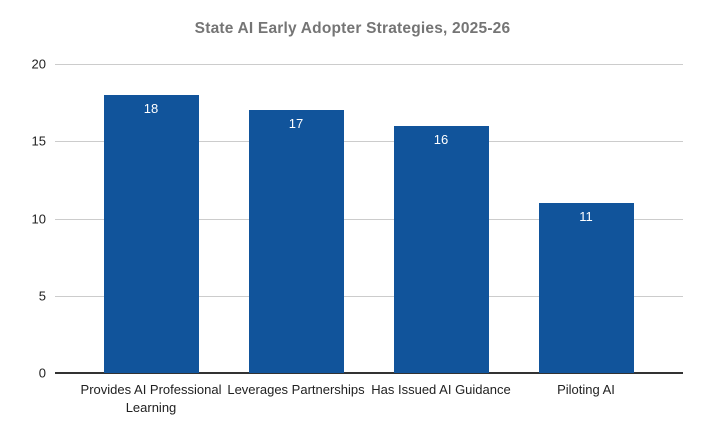 This screenshot has height=436, width=705. I want to click on x-tick-label: Has Issued AI Guidance, so click(441, 389).